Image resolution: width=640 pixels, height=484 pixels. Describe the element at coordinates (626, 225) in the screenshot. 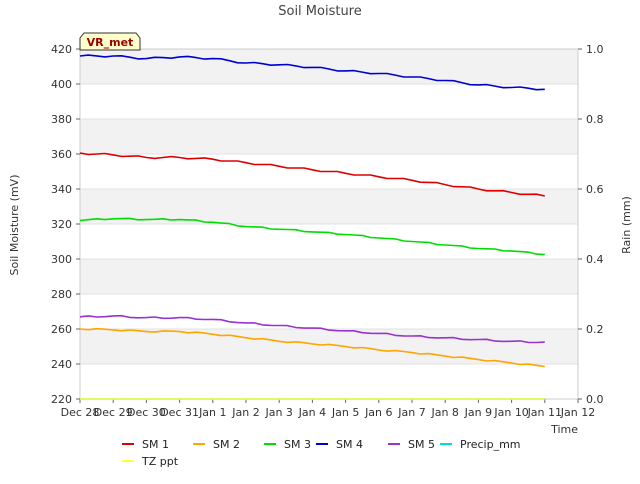

I see `y2-axis-label: Rain (mm)` at that location.